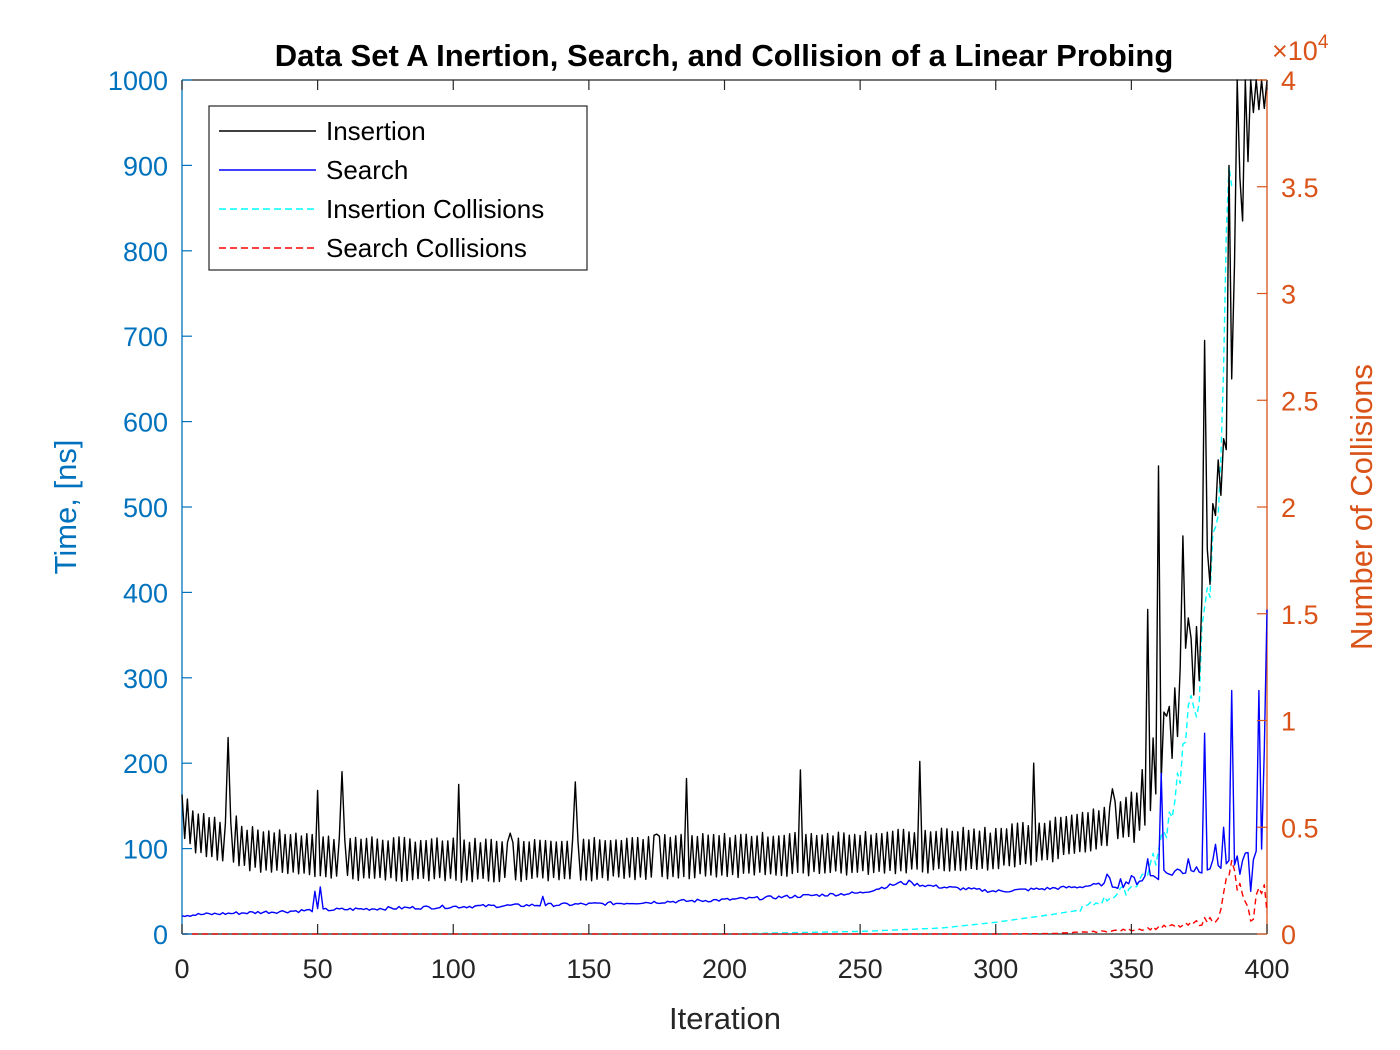  I want to click on right-axis-ticks: 0 0.5 1 1.5 2 2.5 3 3.5 4, so click(1288, 508).